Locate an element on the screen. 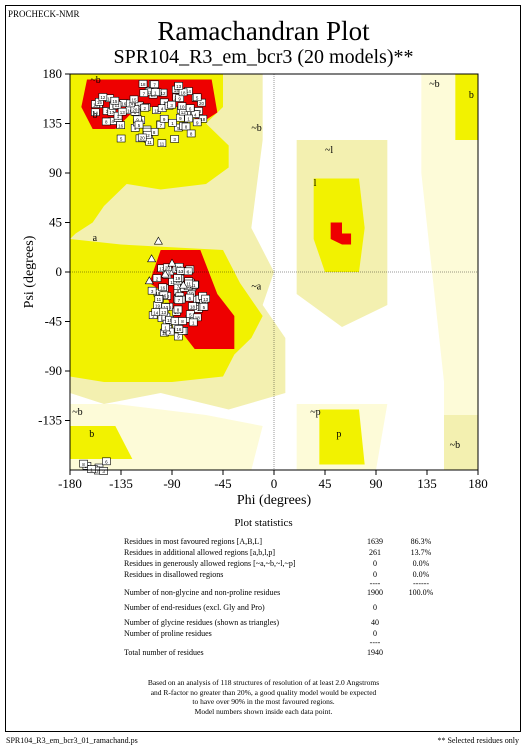  stats-row-count: ---- is located at coordinates (375, 642).